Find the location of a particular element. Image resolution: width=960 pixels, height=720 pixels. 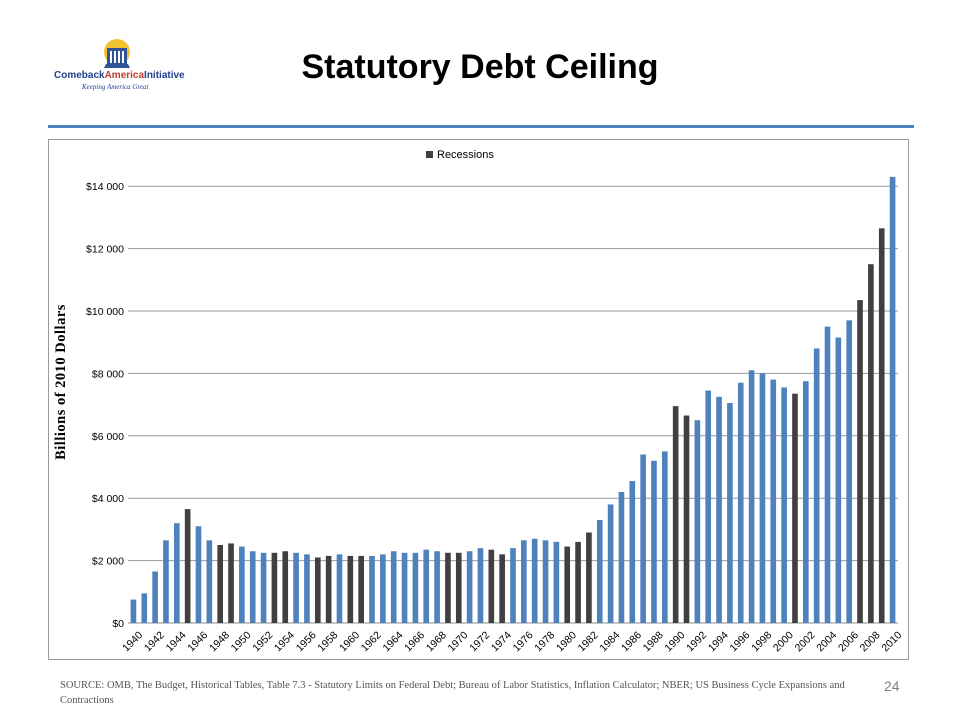

y-tick-label: $0 is located at coordinates (118, 624).